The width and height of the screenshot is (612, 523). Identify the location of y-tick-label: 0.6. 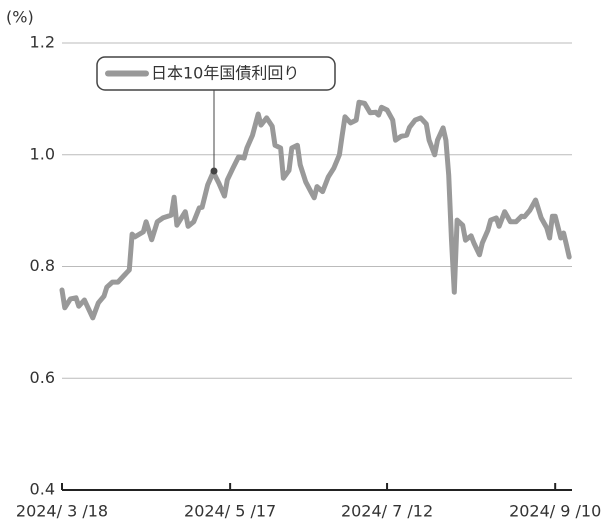
(42, 377).